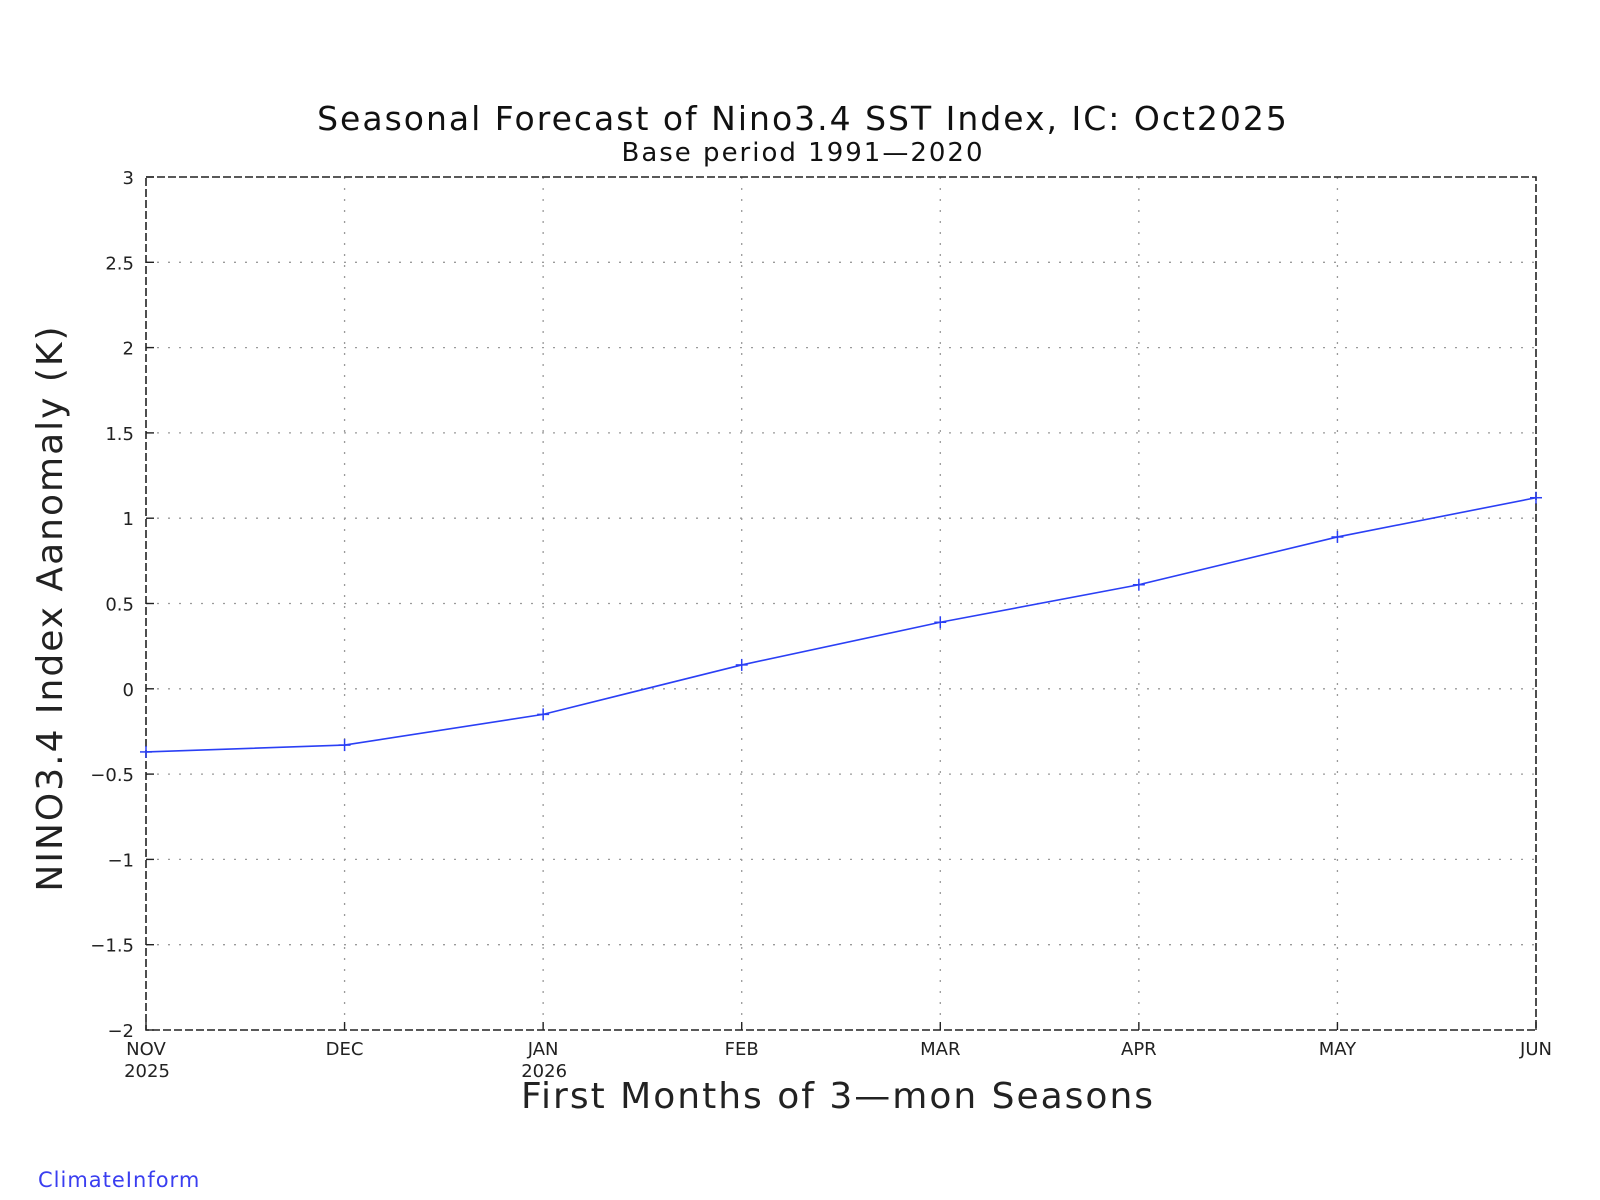 This screenshot has height=1200, width=1600. Describe the element at coordinates (128, 349) in the screenshot. I see `y-tick-label: 2` at that location.